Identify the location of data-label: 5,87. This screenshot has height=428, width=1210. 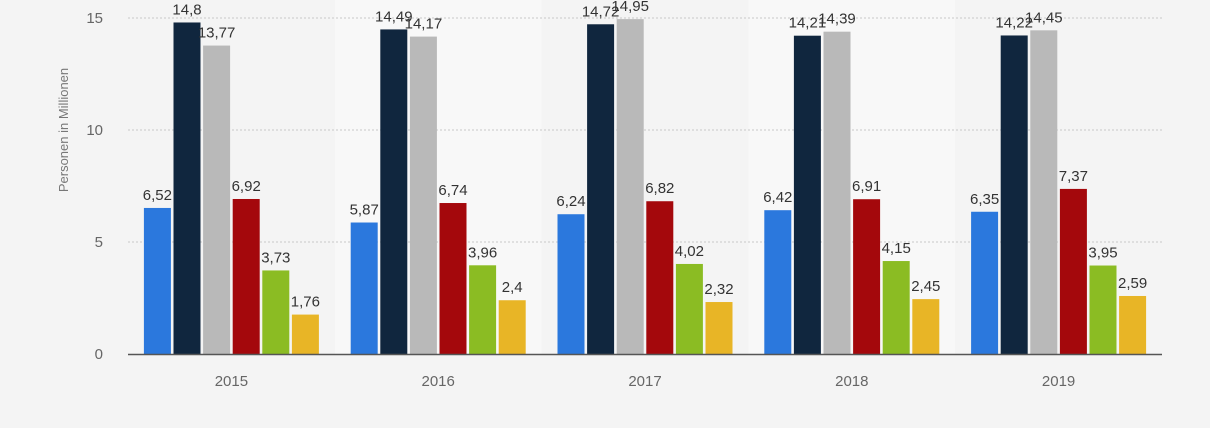
(364, 210).